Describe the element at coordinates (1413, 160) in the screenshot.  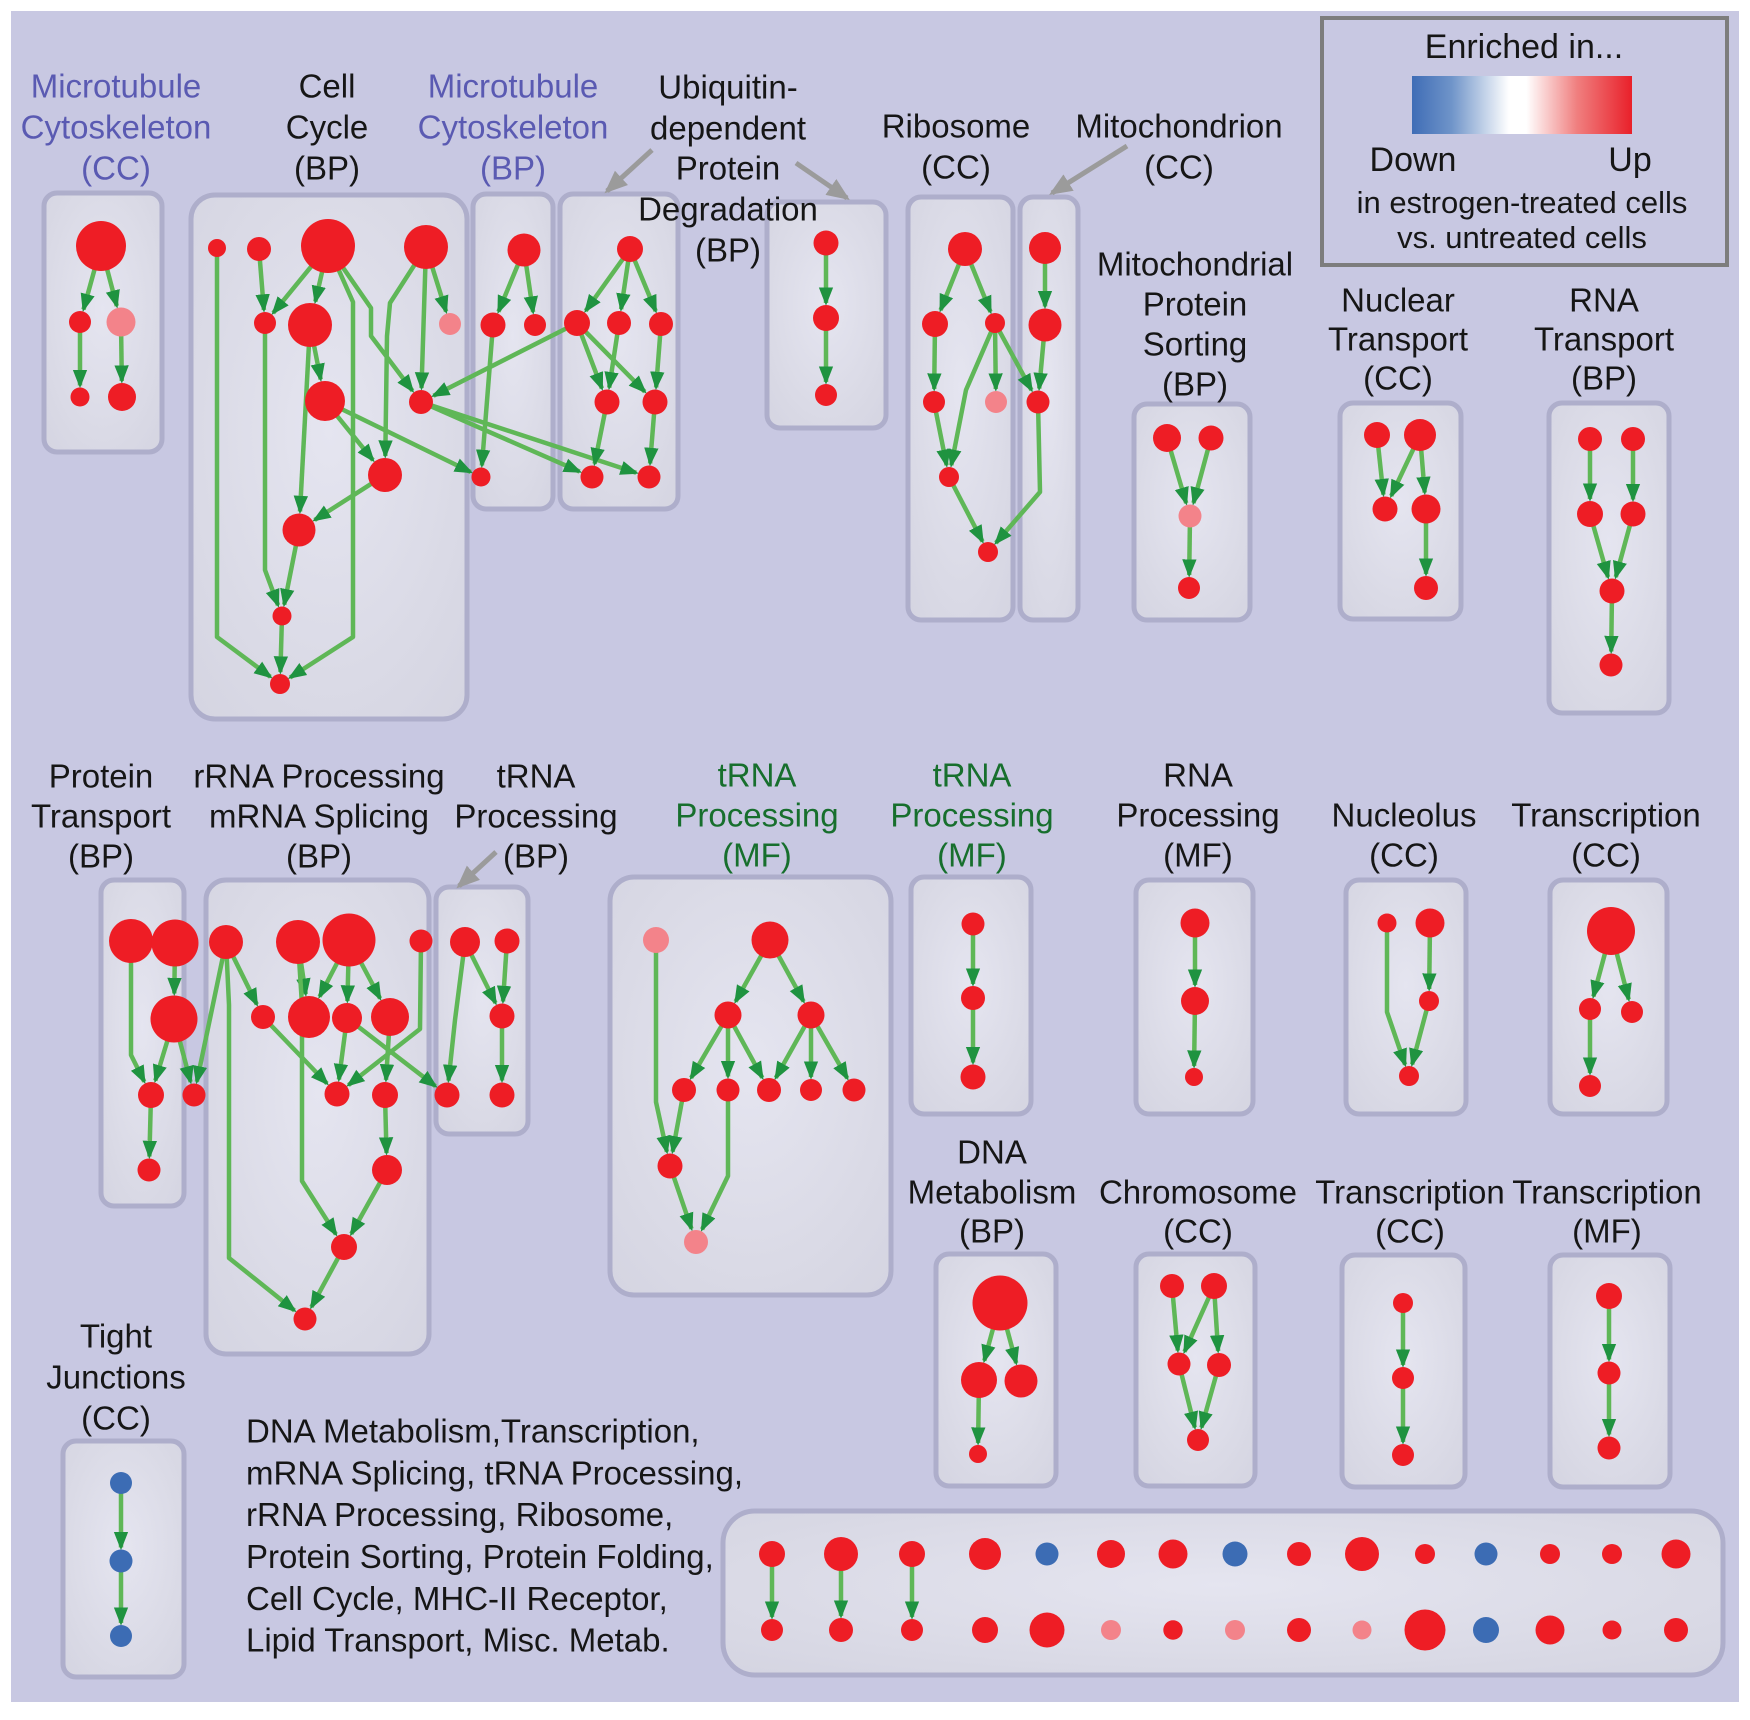
I see `svg-text: Down` at that location.